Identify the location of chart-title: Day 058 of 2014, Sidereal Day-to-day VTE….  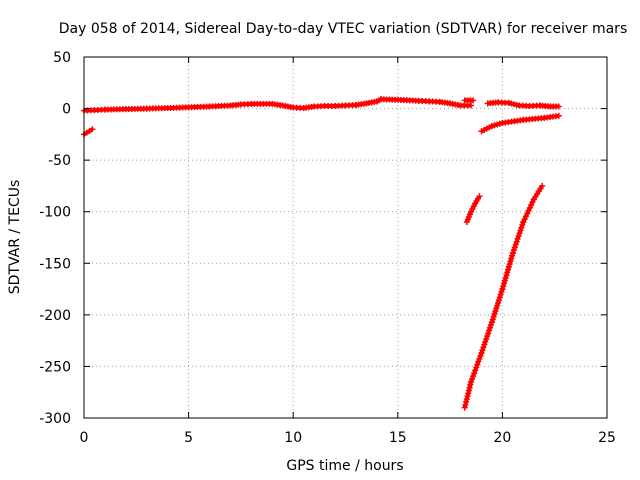
(343, 29).